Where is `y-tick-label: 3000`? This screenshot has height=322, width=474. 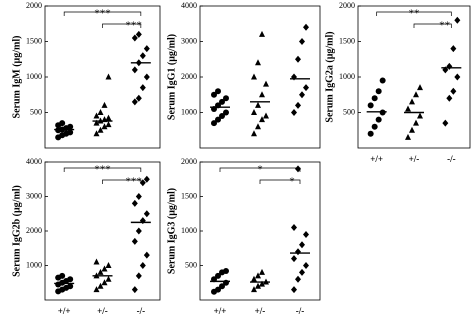
y-tick-label: 3000 is located at coordinates (34, 195).